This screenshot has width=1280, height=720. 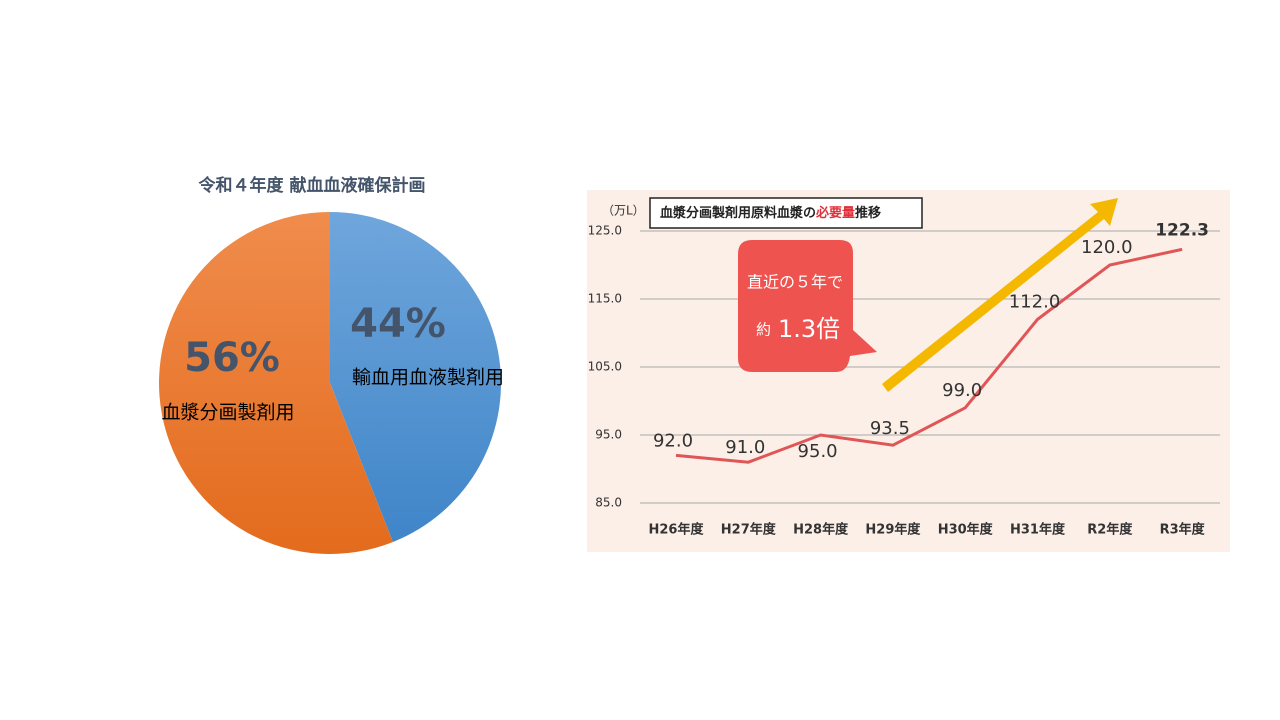 What do you see at coordinates (605, 299) in the screenshot?
I see `y-tick-label: 115.0` at bounding box center [605, 299].